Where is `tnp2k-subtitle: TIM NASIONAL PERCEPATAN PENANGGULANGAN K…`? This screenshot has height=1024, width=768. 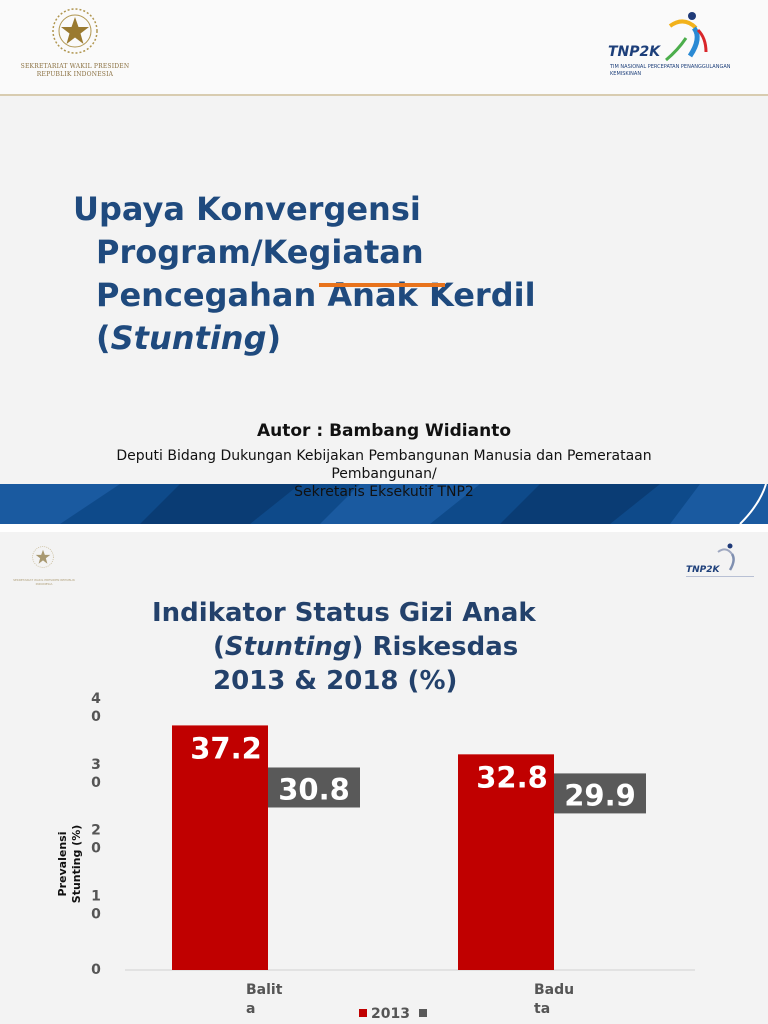
tnp2k-subtitle: TIM NASIONAL PERCEPATAN PENANGGULANGAN K… is located at coordinates (670, 70).